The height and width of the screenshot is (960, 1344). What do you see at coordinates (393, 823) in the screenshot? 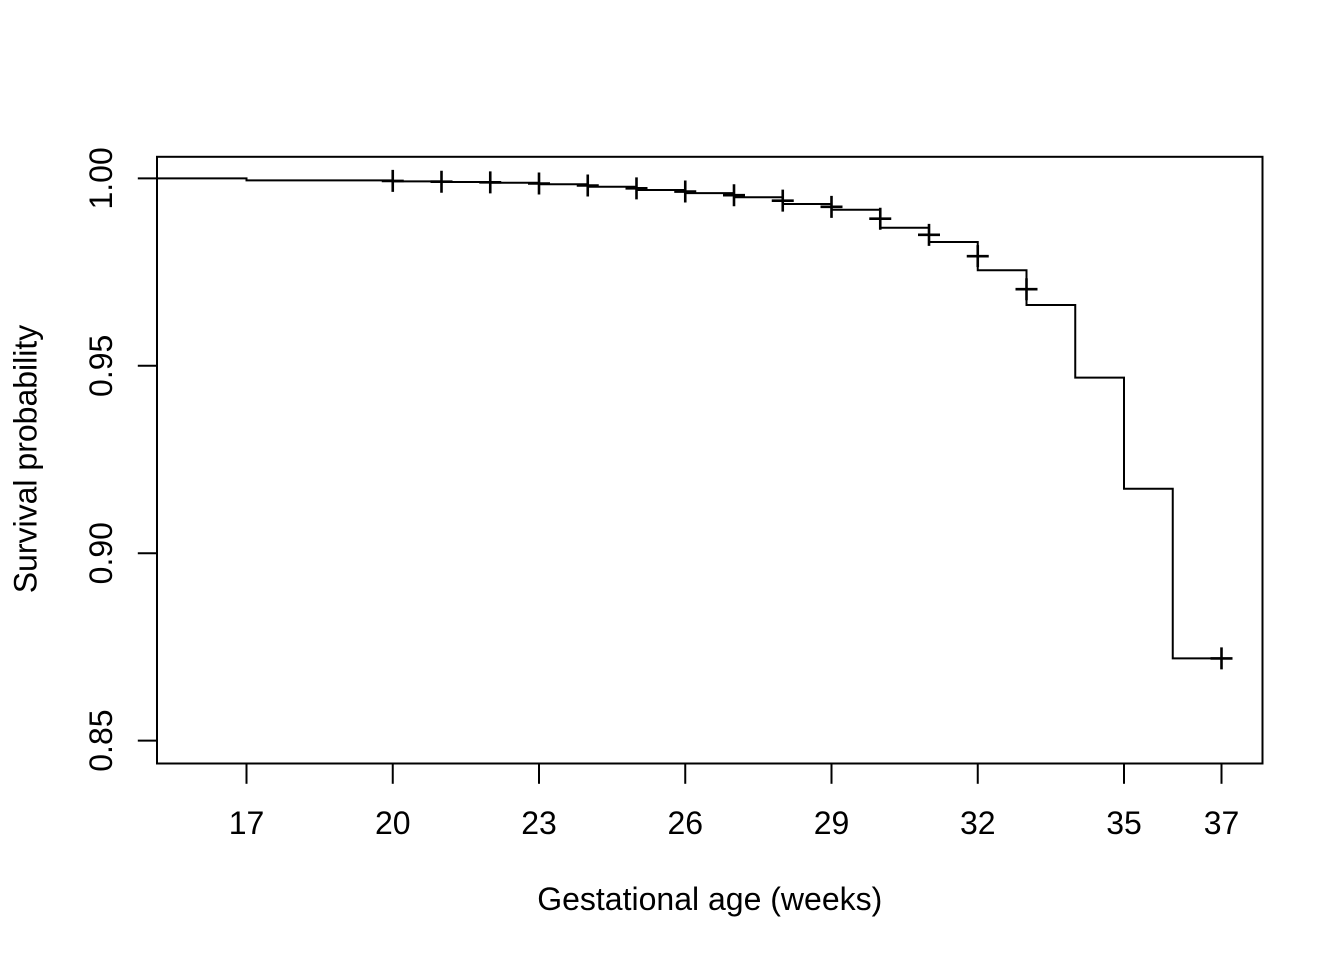
I see `svg-text: 20` at bounding box center [393, 823].